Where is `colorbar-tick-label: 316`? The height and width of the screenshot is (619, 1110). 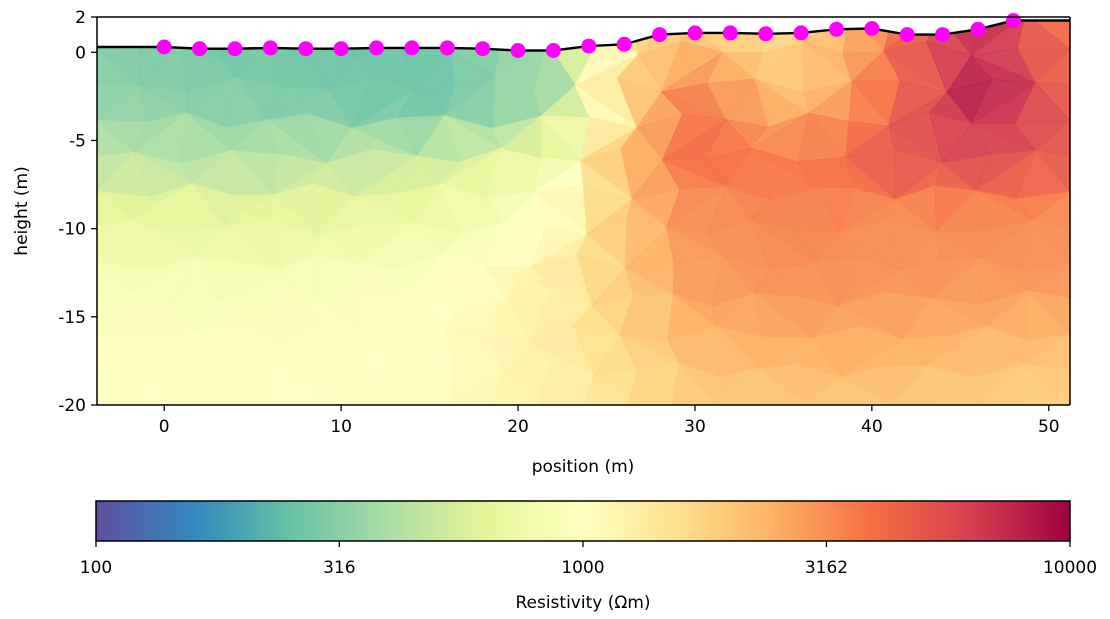
colorbar-tick-label: 316 is located at coordinates (339, 568).